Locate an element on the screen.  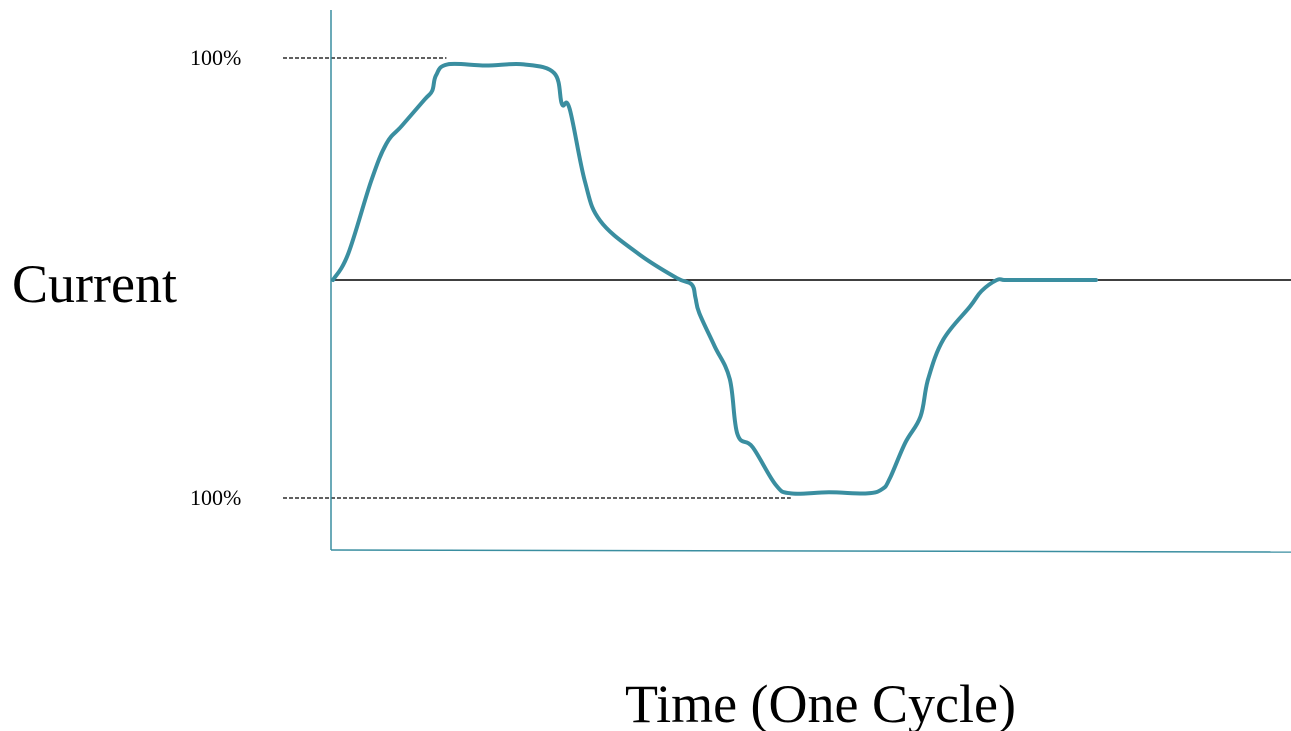
tick-labels: 100% 100% is located at coordinates (215, 277).